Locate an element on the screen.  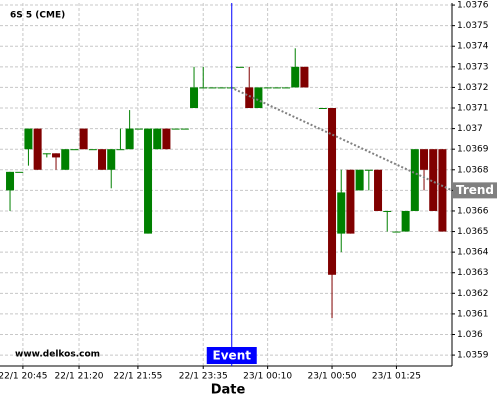
x-tick-label: 22/1 23:35 is located at coordinates (203, 377).